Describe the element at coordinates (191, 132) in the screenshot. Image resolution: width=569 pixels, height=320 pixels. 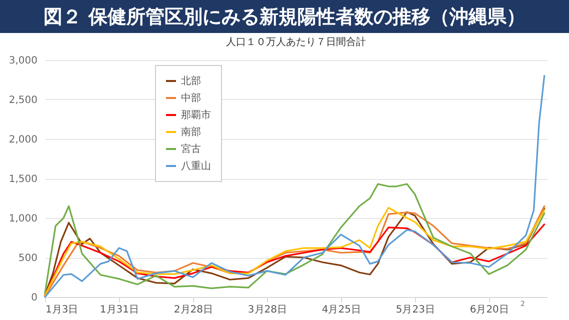
I see `legend-label: 南部` at that location.